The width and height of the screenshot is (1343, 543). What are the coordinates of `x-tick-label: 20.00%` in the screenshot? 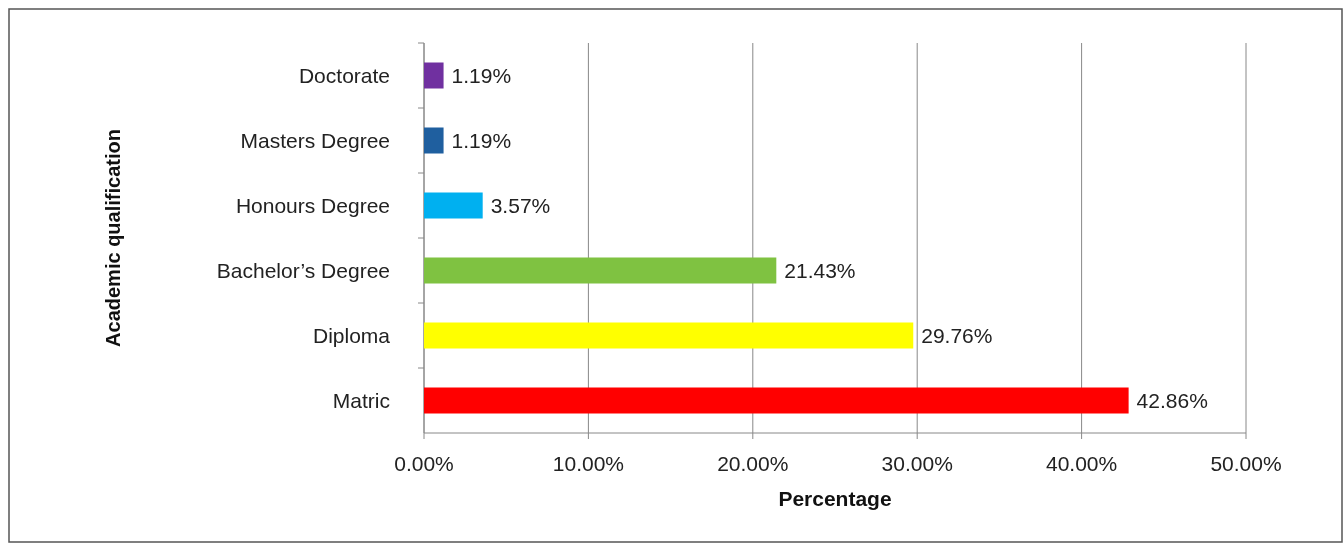 It's located at (753, 463).